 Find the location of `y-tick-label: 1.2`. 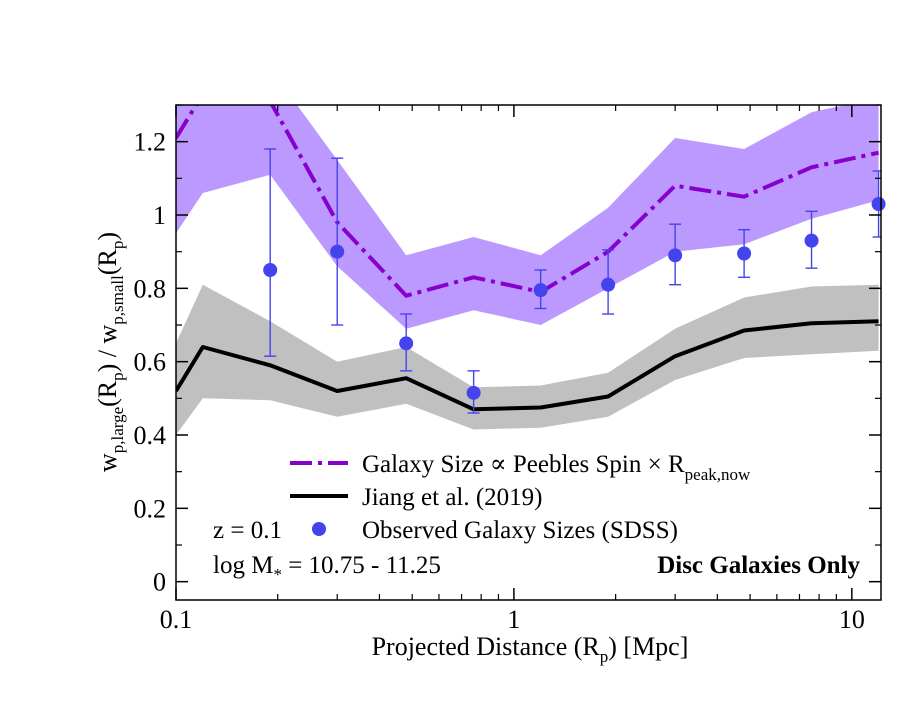

y-tick-label: 1.2 is located at coordinates (150, 142).